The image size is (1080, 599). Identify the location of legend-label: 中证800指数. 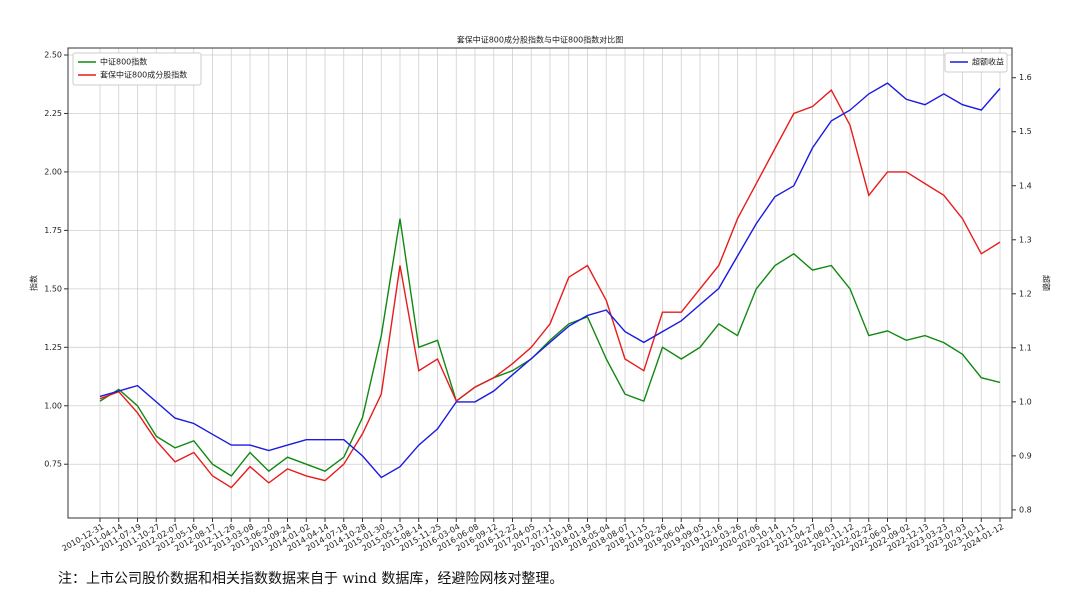
(123, 62).